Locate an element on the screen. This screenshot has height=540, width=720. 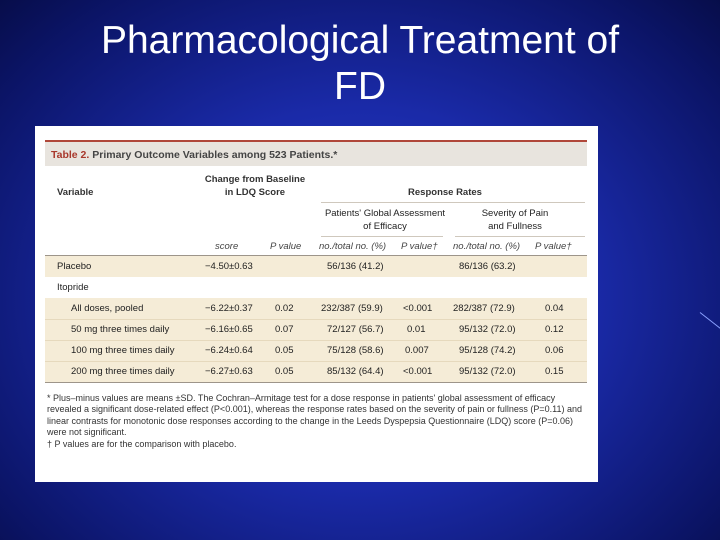
cell-p-severity: 0.12 is located at coordinates (554, 329).